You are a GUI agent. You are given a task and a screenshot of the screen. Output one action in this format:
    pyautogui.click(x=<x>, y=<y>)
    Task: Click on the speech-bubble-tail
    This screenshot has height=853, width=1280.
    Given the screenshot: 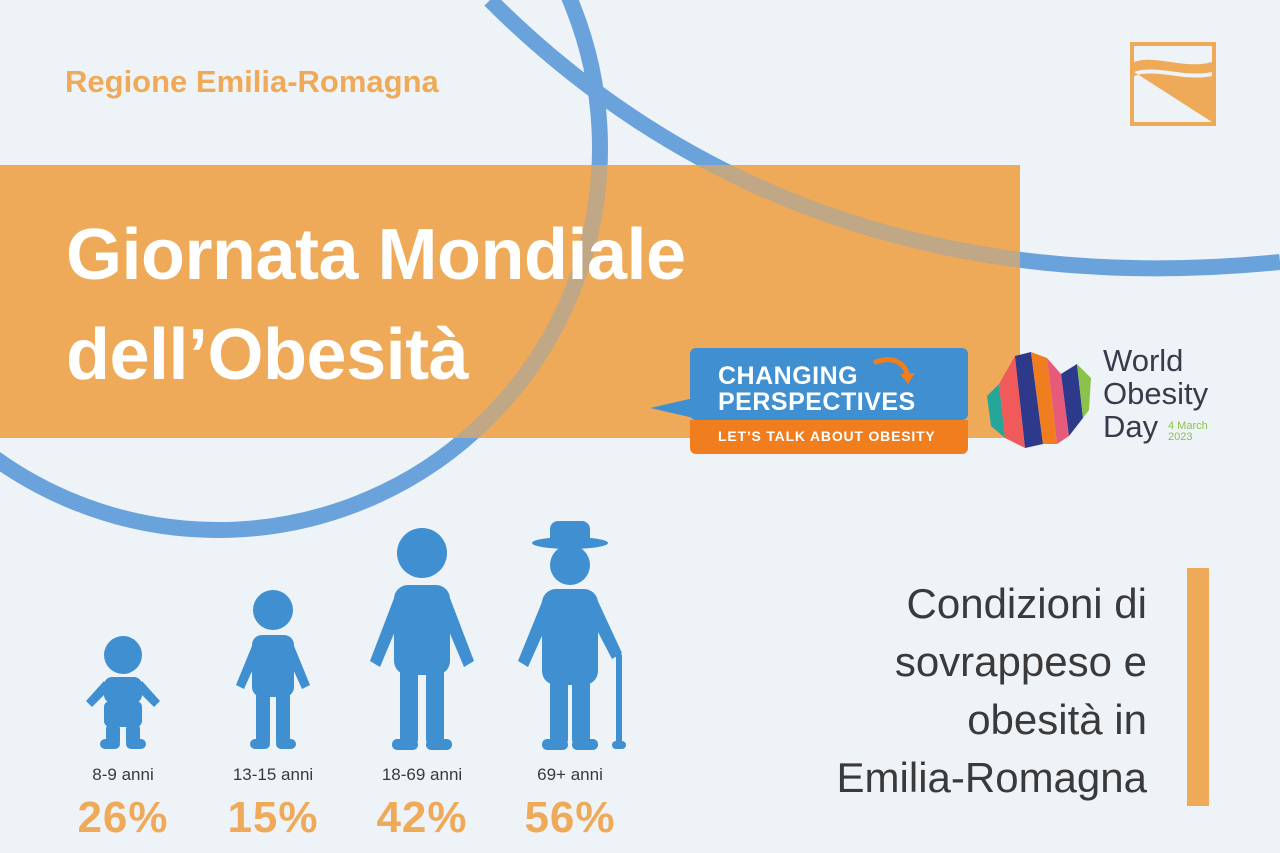 What is the action you would take?
    pyautogui.click(x=672, y=408)
    